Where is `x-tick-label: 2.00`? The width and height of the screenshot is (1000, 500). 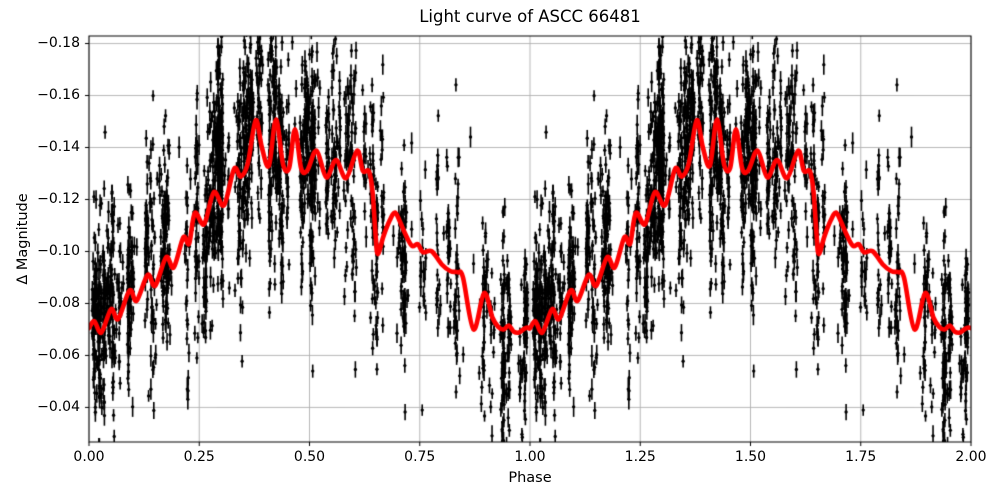
x-tick-label: 2.00 is located at coordinates (971, 457).